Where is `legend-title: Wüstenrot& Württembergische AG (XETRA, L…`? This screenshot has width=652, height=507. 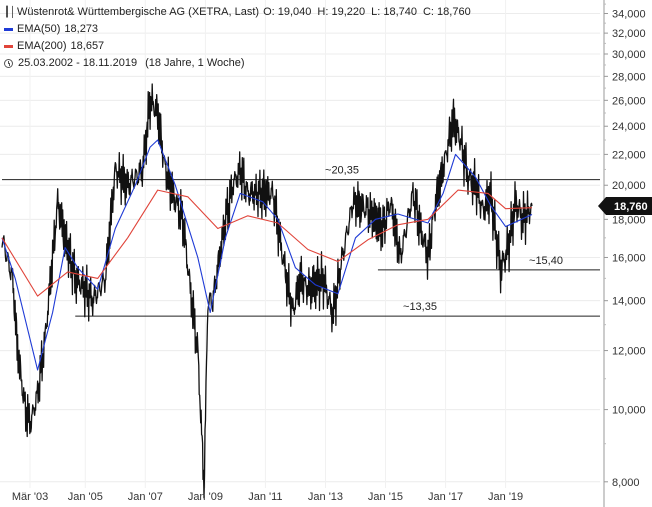
legend-title: Wüstenrot& Württembergische AG (XETRA, L… is located at coordinates (138, 12).